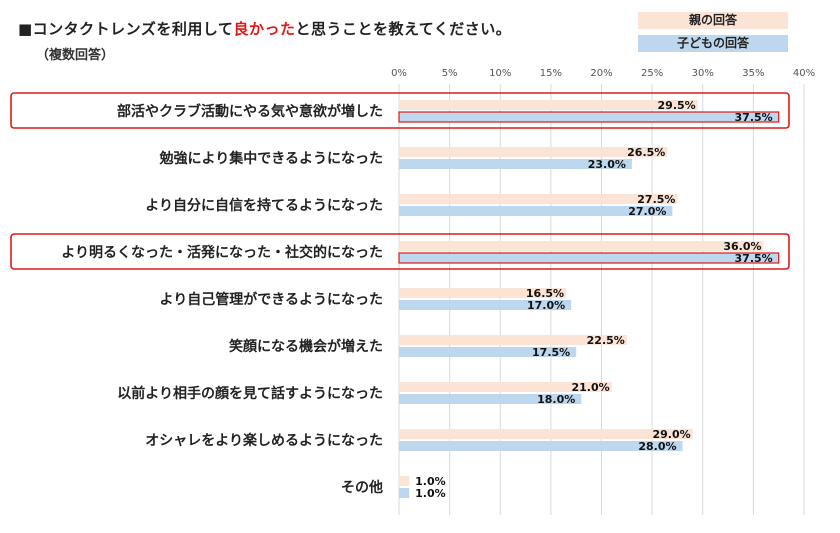  Describe the element at coordinates (646, 152) in the screenshot. I see `data-label-parent: 26.5%` at that location.